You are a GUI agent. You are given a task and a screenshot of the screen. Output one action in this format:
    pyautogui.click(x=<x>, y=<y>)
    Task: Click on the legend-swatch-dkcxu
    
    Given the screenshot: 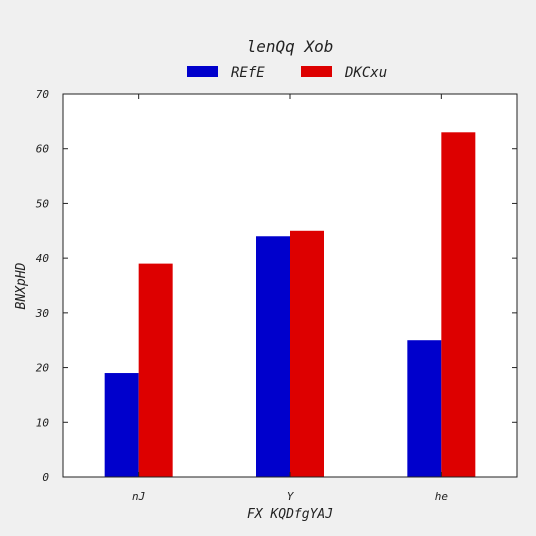 What is the action you would take?
    pyautogui.click(x=316, y=71)
    